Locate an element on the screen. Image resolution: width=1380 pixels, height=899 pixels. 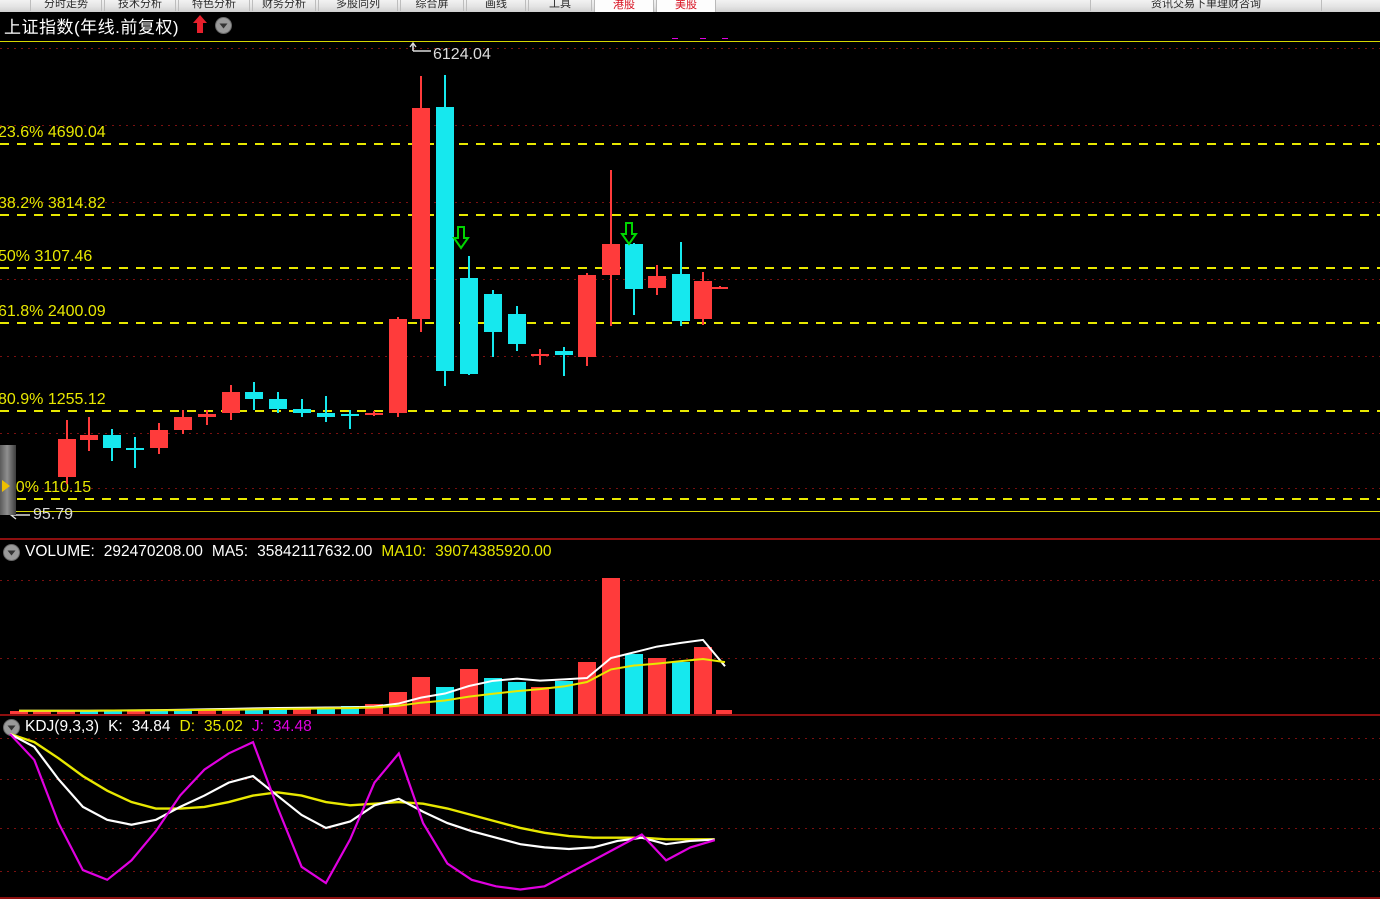
chart-top-boundary is located at coordinates (690, 41).